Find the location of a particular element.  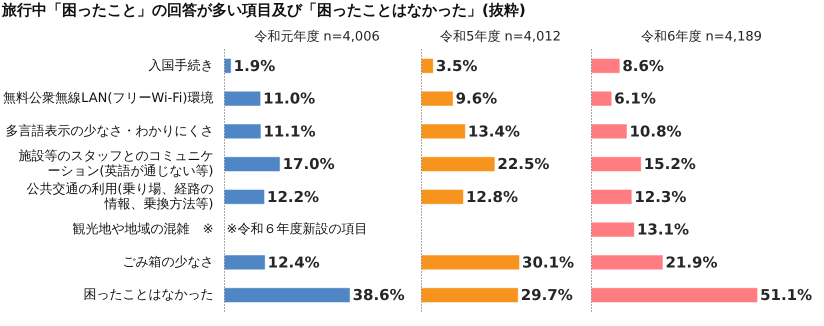

y-tick-label: 入国手続き is located at coordinates (181, 66).